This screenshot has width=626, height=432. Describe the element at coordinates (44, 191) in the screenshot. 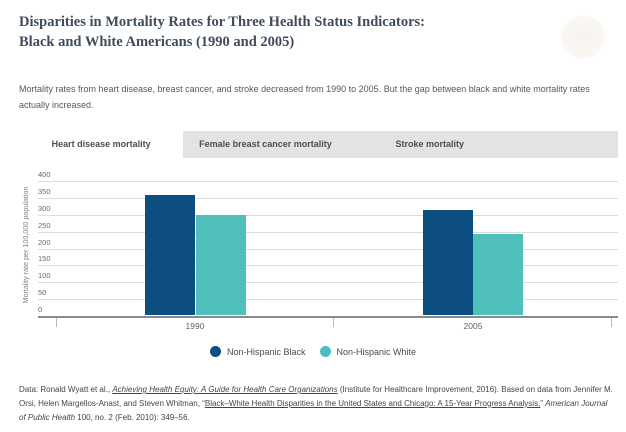

I see `y-tick-label: 350` at that location.